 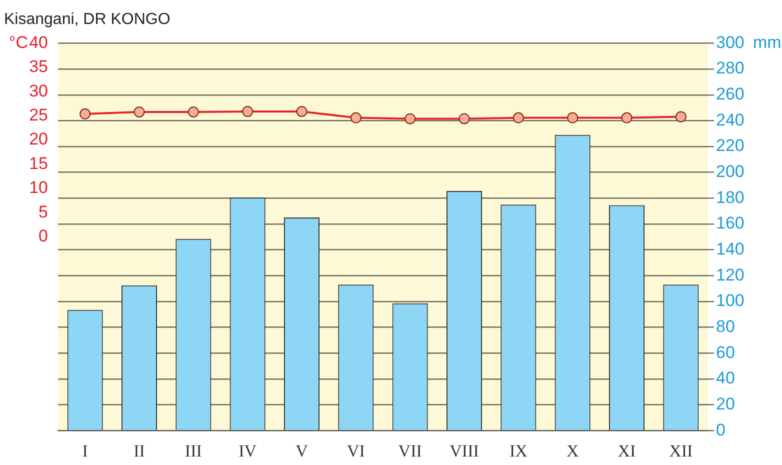 I want to click on x-tick-label: III, so click(x=193, y=450).